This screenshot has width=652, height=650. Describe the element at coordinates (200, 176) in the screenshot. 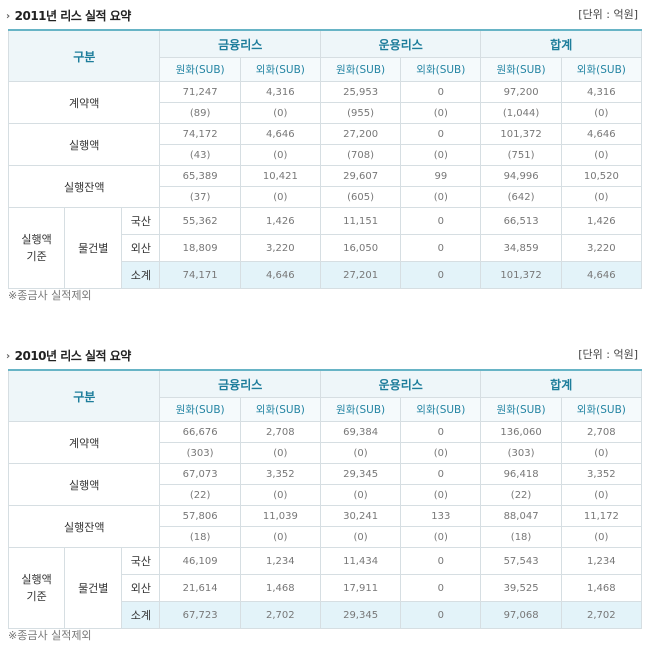

I see `value-cell: 65,389` at that location.